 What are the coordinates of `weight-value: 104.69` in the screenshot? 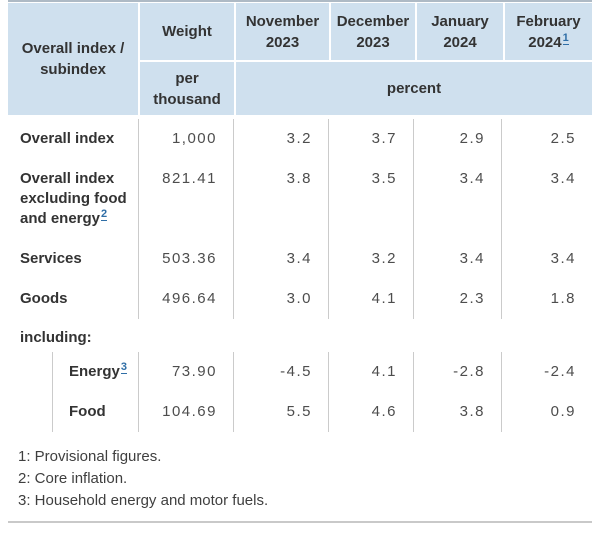 It's located at (186, 412).